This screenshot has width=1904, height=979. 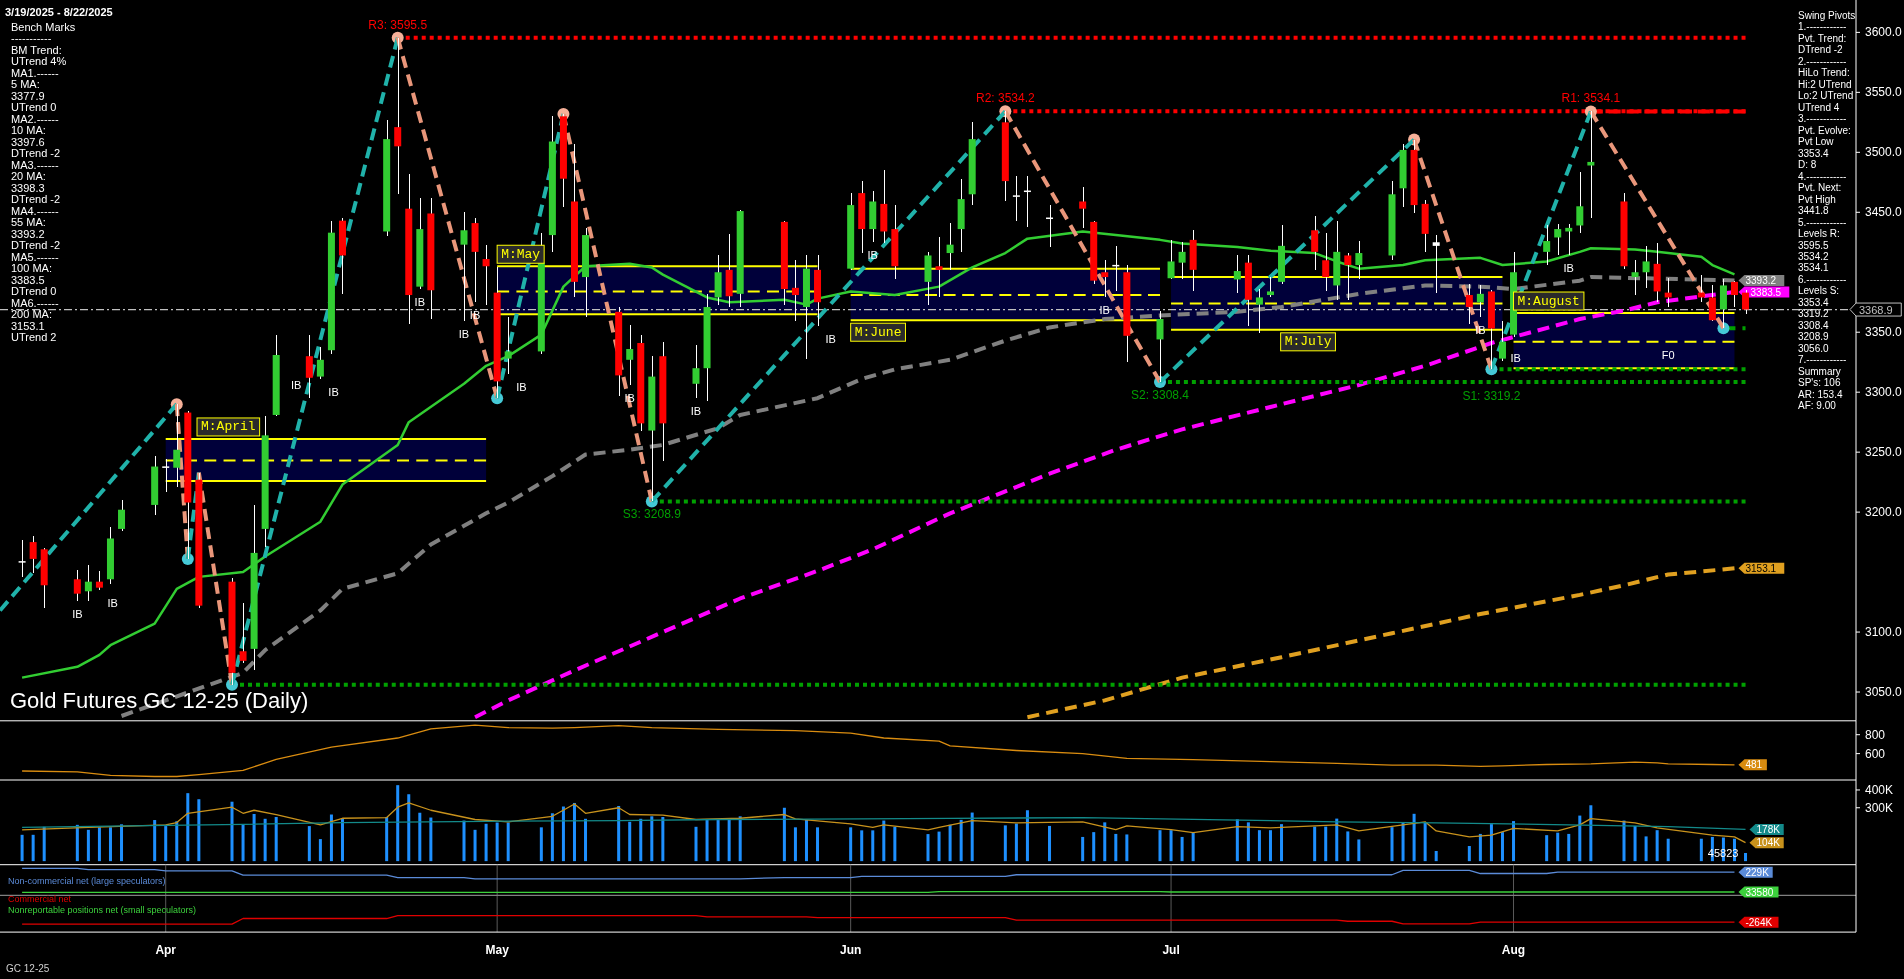 What do you see at coordinates (398, 24) in the screenshot?
I see `annotation: R3: 3595.5` at bounding box center [398, 24].